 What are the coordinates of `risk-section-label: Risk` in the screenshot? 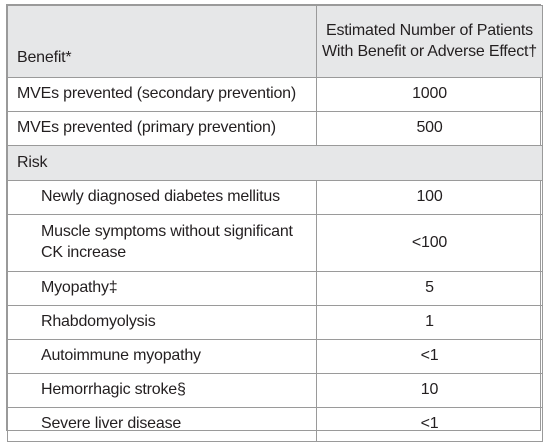 It's located at (275, 163).